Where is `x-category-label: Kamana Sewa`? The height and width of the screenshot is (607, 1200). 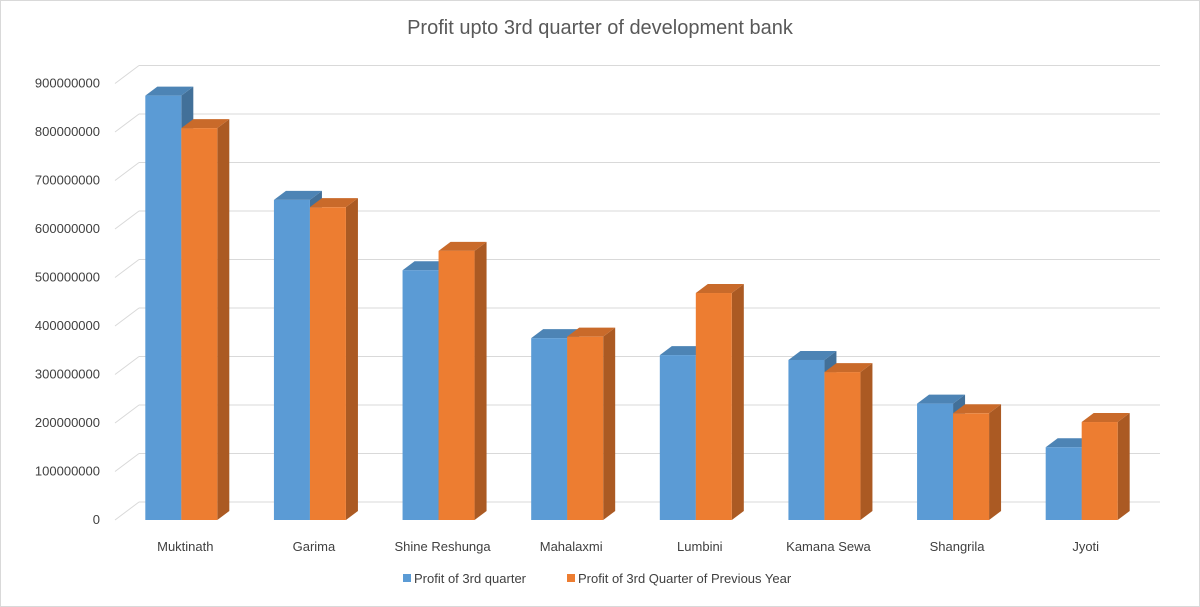 x-category-label: Kamana Sewa is located at coordinates (828, 546).